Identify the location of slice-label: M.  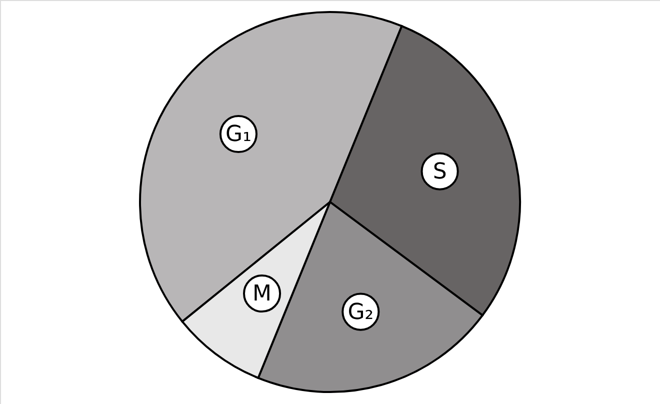
(262, 294).